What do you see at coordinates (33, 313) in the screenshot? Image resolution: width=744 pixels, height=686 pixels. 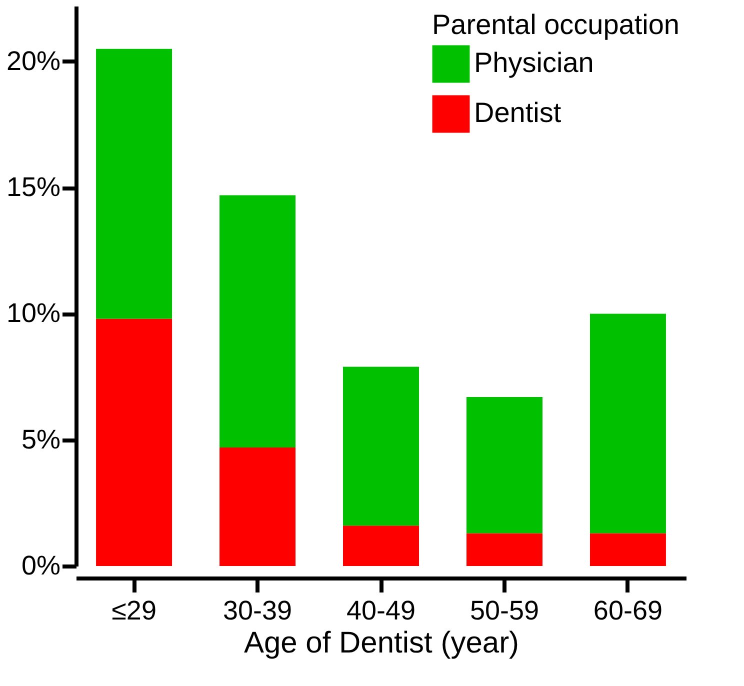 I see `y-tick-label: 10%` at bounding box center [33, 313].